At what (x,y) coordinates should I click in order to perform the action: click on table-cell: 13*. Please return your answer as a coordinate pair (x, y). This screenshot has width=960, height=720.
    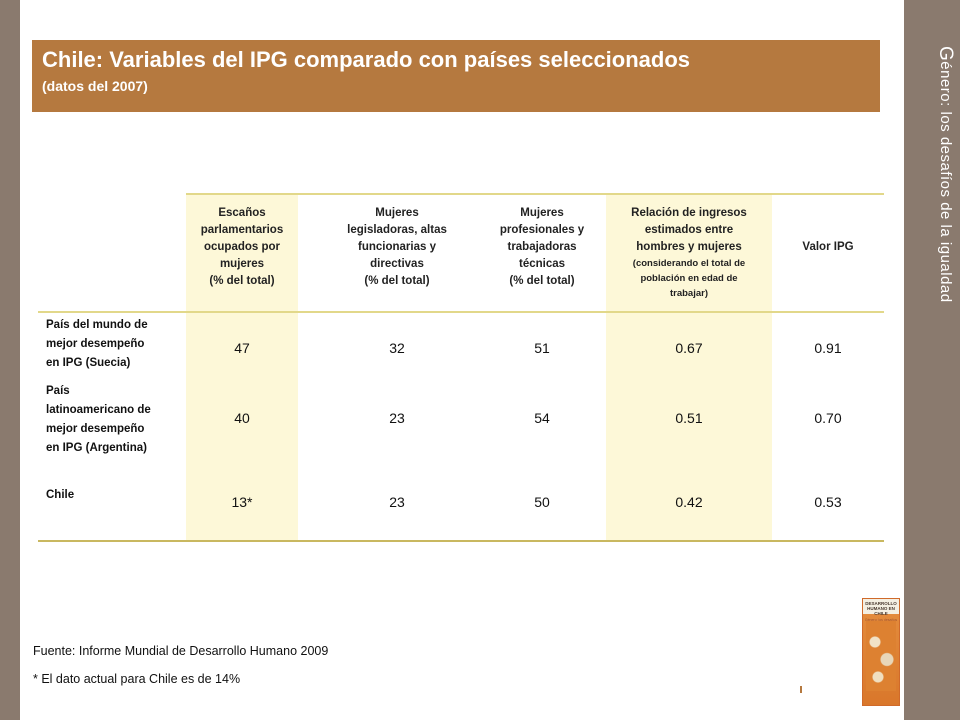
    Looking at the image, I should click on (242, 502).